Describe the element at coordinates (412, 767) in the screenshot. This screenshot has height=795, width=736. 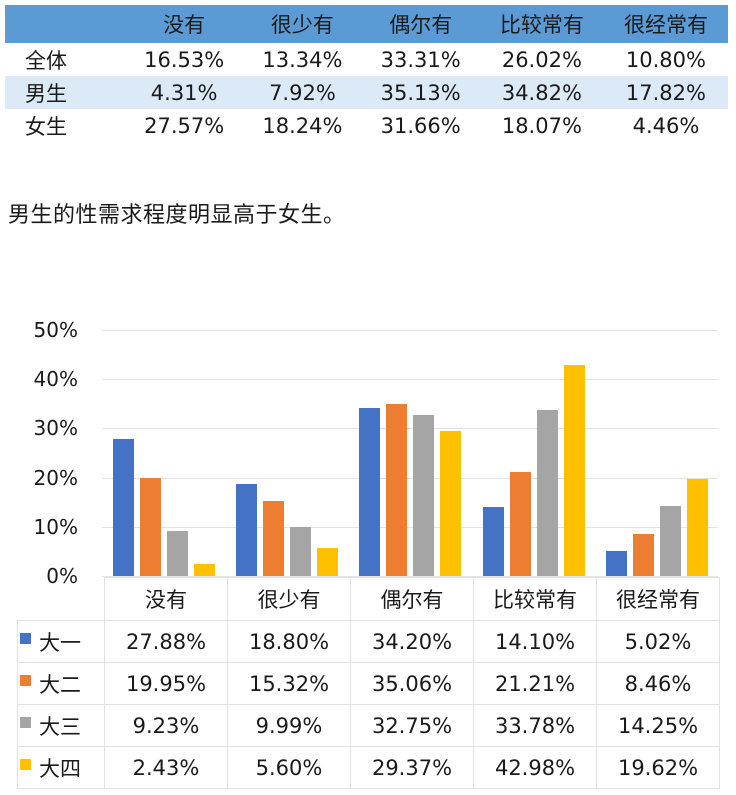
I see `cell: 29.37%` at that location.